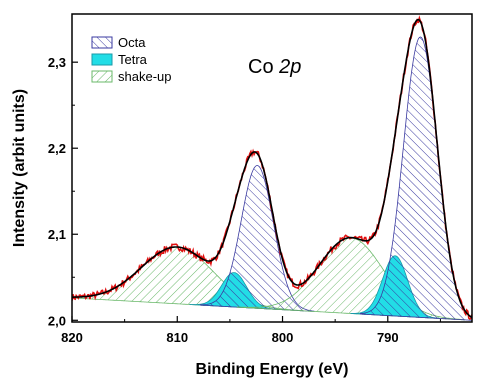 This screenshot has width=483, height=380. I want to click on legend-label-octa: Octa, so click(132, 42).